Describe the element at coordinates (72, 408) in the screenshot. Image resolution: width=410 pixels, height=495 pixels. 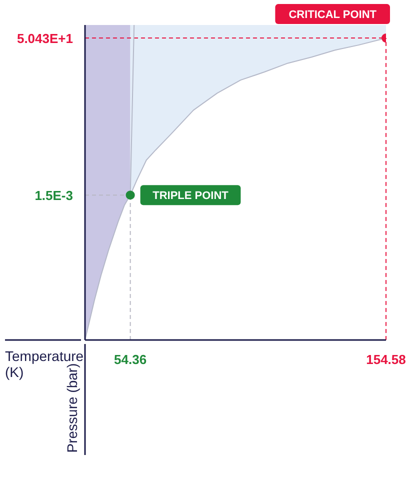
I see `y-axis-title: Pressure (bar)` at that location.